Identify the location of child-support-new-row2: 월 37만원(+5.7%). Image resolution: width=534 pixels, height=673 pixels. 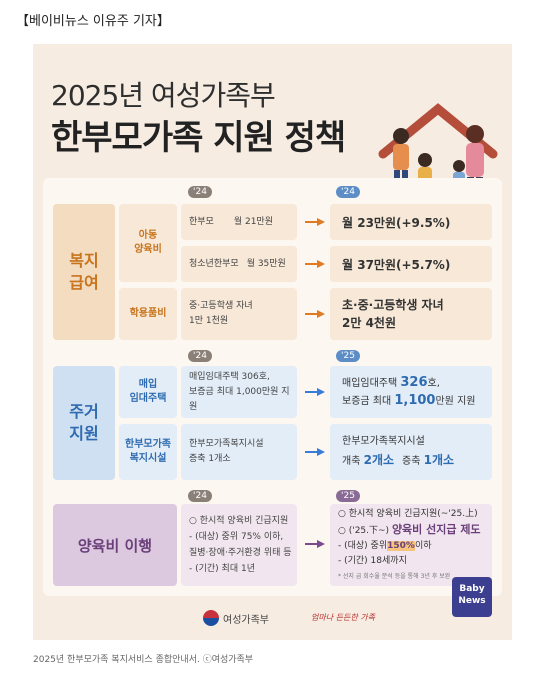
(411, 264).